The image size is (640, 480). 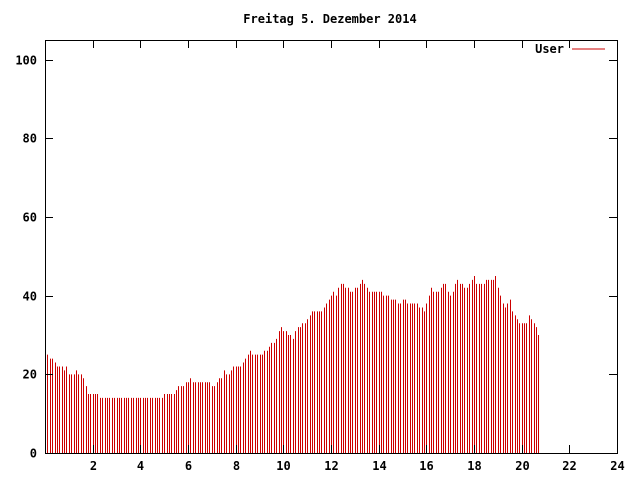 I want to click on y-tick-label: 0, so click(x=33, y=454).